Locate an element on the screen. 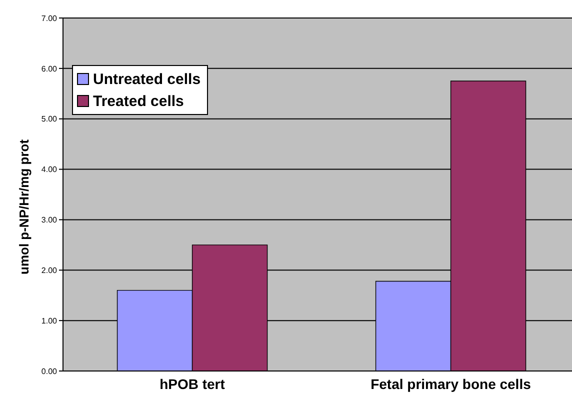 The height and width of the screenshot is (401, 572). y-tick-label: 2.00 is located at coordinates (49, 270).